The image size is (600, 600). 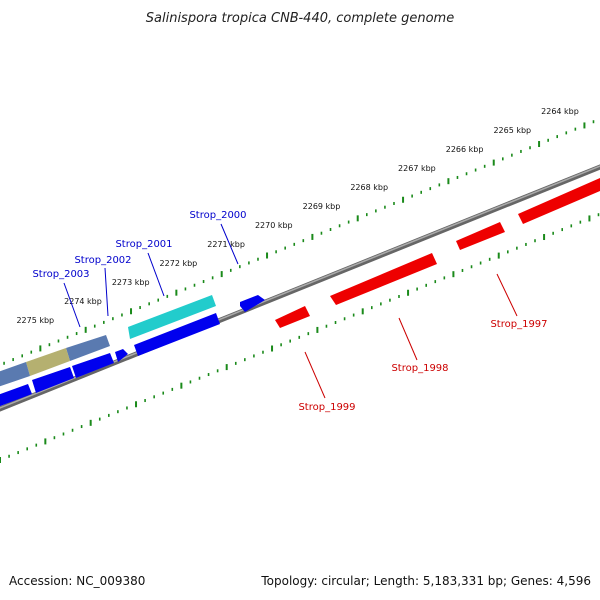 I want to click on gene-label-strop-1998: Strop_1998, so click(x=419, y=368).